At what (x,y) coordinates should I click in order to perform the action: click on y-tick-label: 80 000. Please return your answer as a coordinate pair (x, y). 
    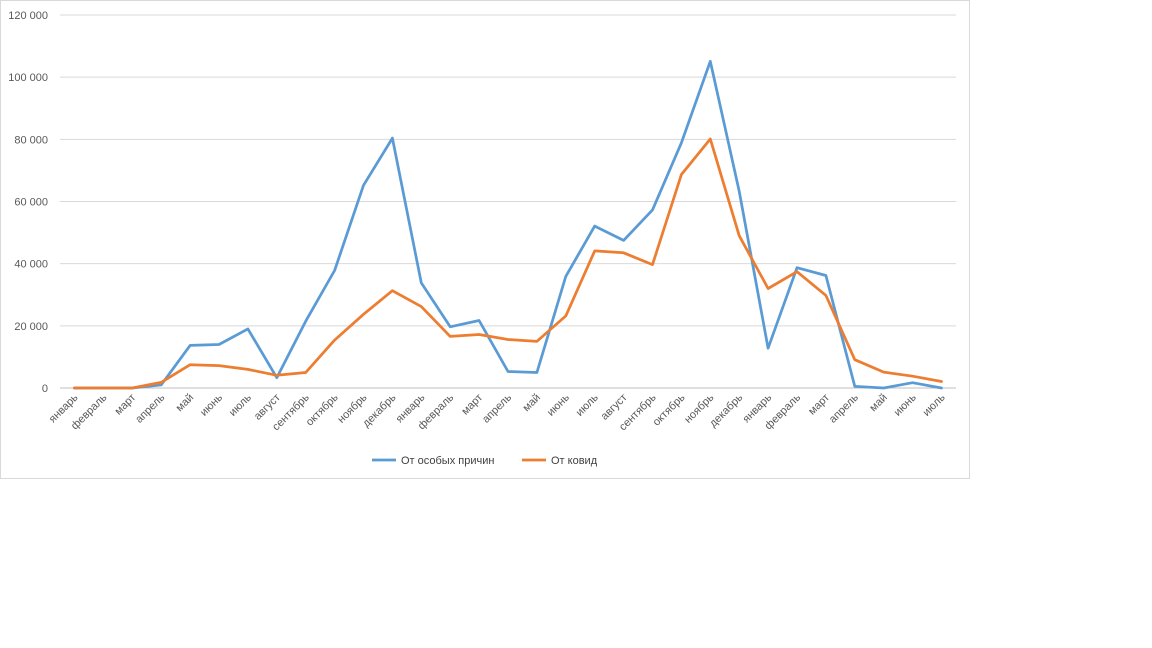
    Looking at the image, I should click on (31, 140).